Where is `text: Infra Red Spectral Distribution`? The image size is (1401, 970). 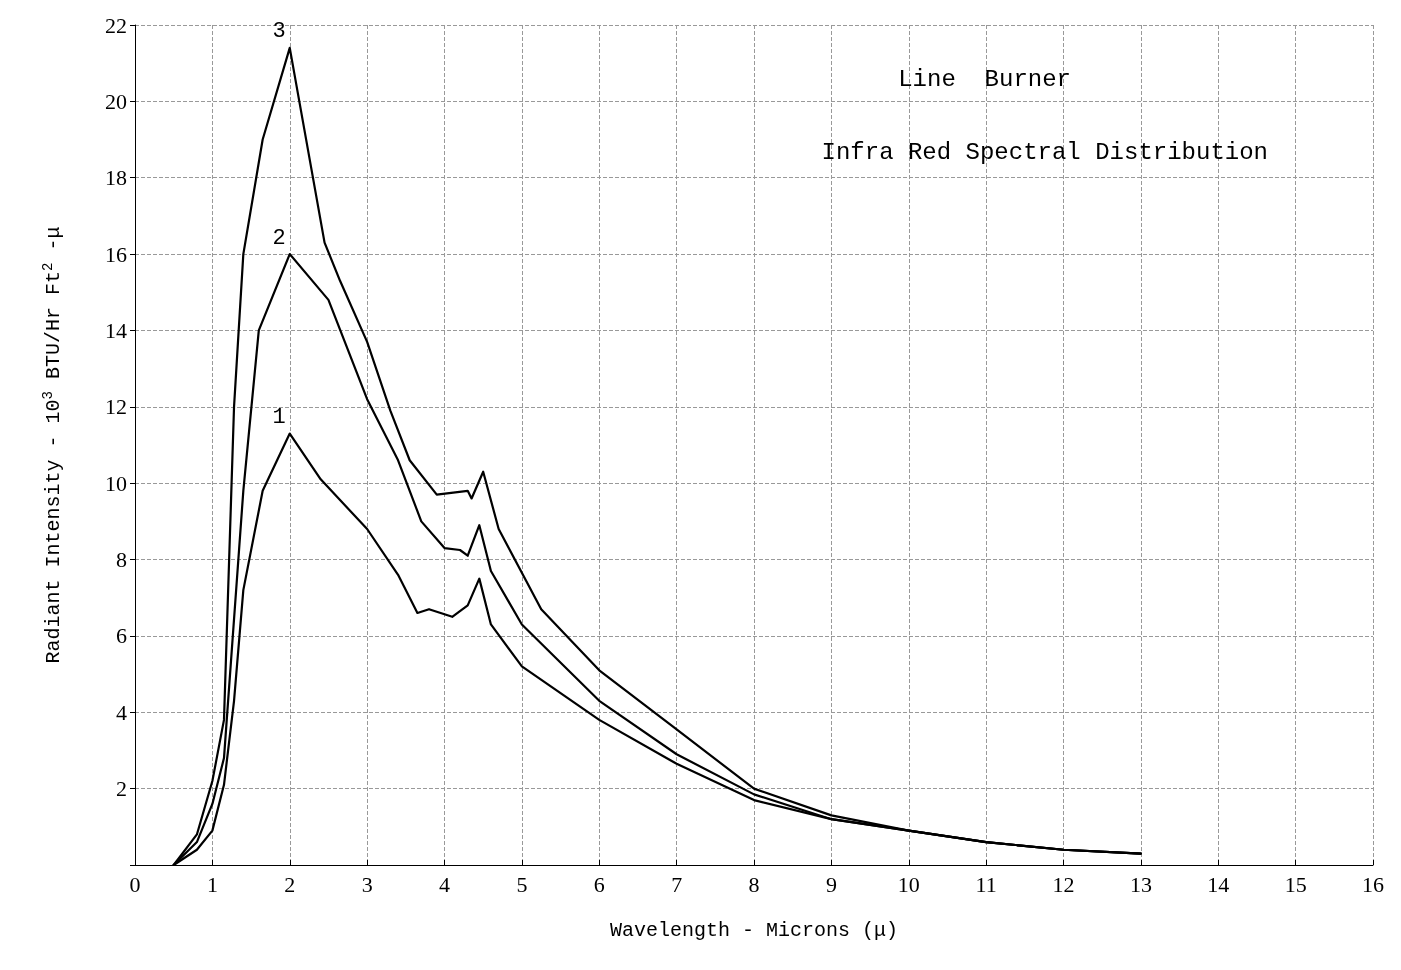 text: Infra Red Spectral Distribution is located at coordinates (1045, 152).